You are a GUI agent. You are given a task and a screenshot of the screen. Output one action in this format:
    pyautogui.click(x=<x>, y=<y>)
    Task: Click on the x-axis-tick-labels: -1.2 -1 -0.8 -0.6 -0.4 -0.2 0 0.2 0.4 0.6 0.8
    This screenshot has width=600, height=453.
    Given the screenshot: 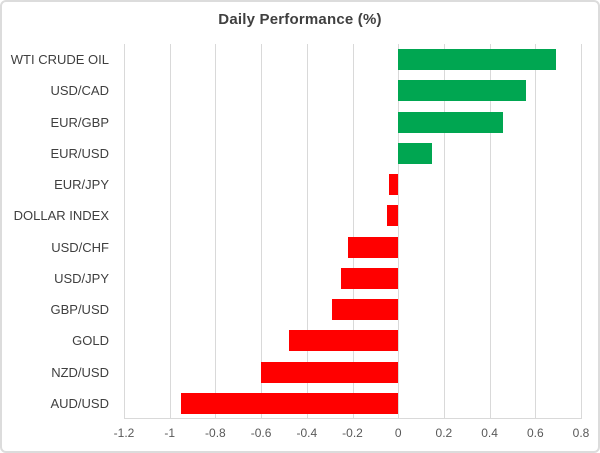 What is the action you would take?
    pyautogui.click(x=300, y=436)
    